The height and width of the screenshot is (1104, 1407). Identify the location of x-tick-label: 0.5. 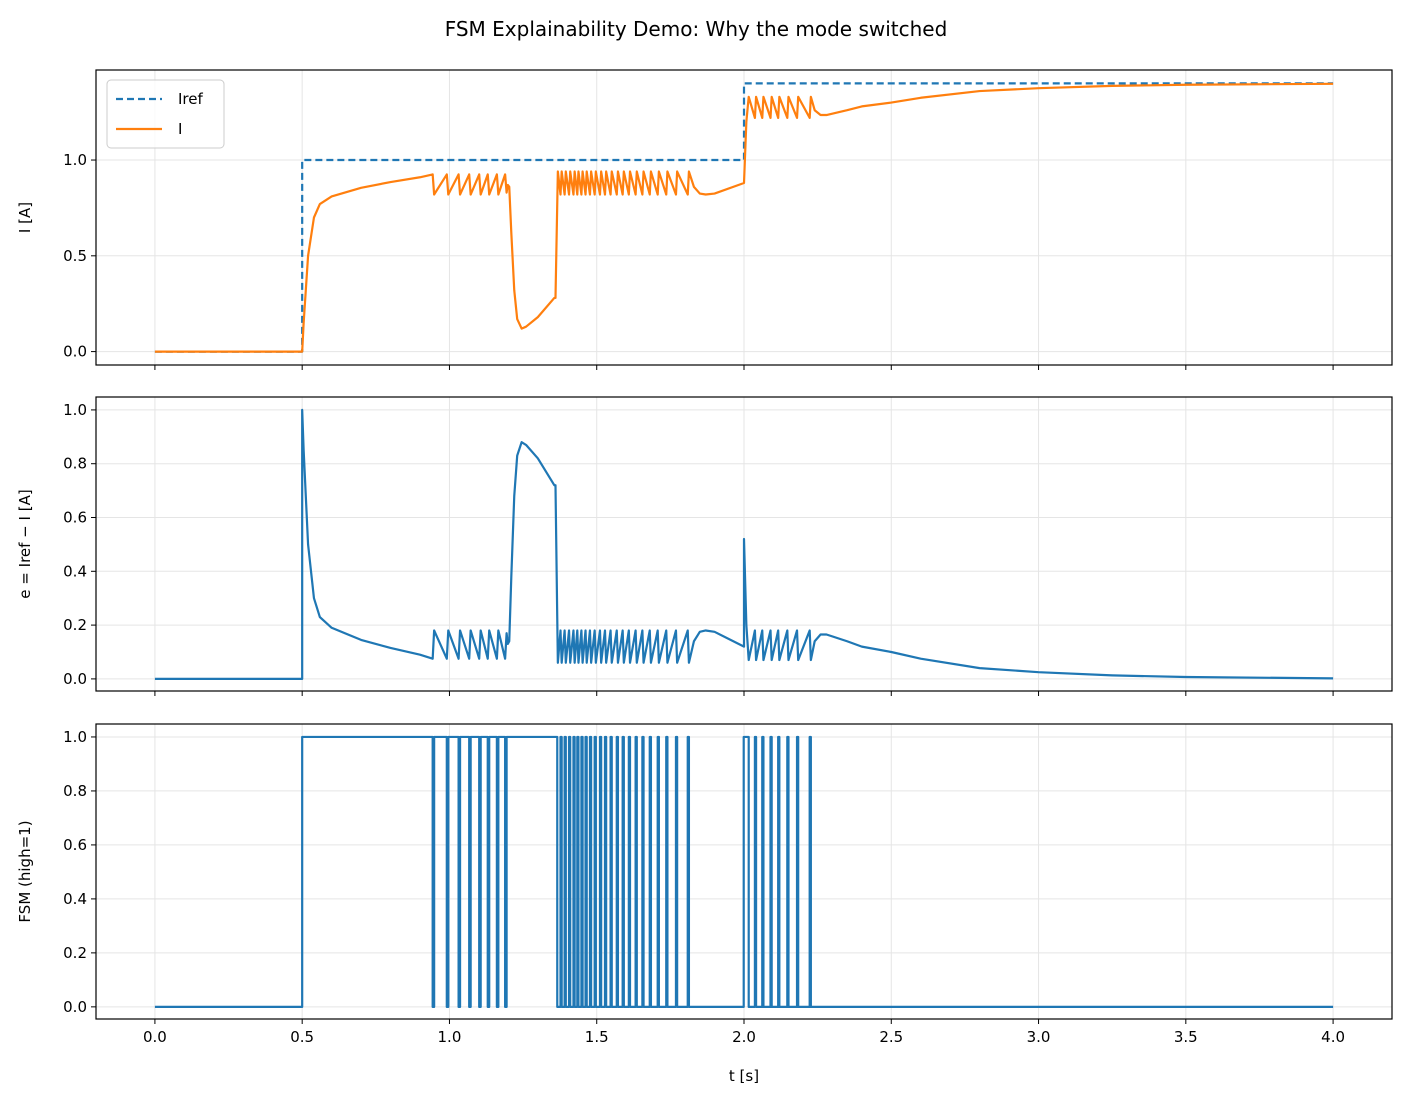
(302, 1037).